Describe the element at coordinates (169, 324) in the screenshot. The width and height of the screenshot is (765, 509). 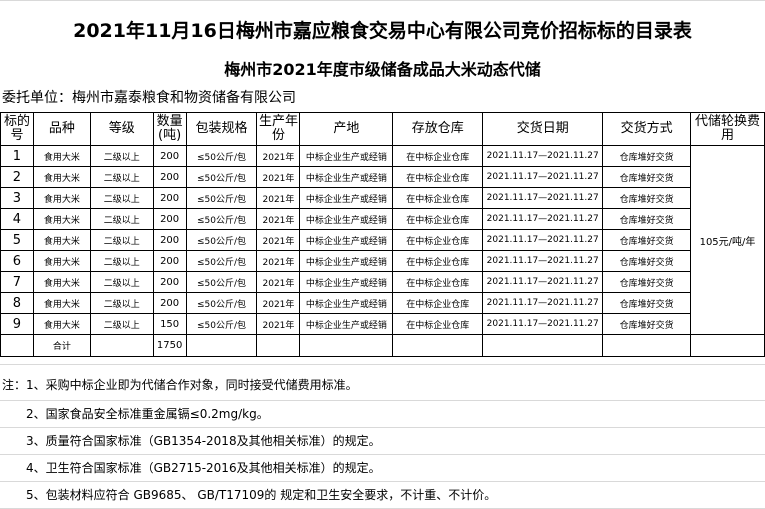
I see `cell-qty: 150` at that location.